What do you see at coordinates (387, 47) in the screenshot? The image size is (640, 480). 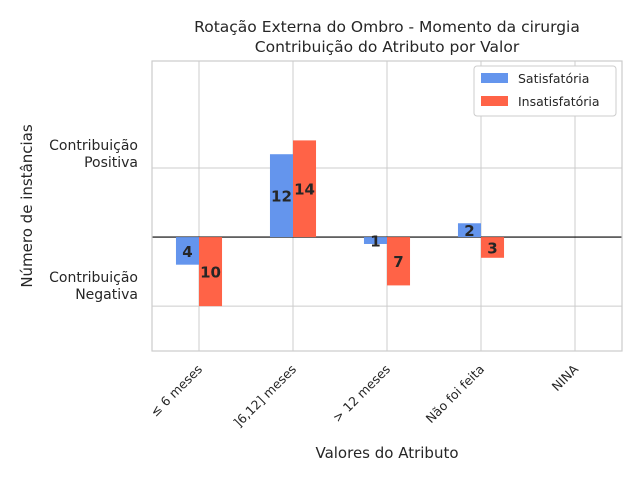 I see `chart-title-line2: Contribuição do Atributo por Valor` at bounding box center [387, 47].